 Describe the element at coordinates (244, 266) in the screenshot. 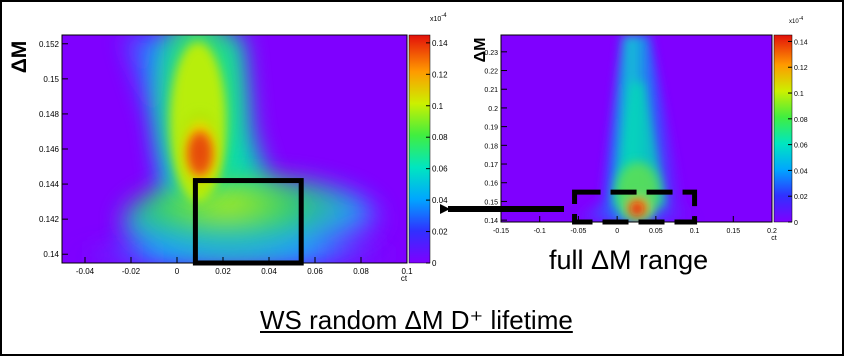

I see `left-x-axis: -0.04 -0.02 0 0.02 0.04 0.06 0.08 0.1` at that location.